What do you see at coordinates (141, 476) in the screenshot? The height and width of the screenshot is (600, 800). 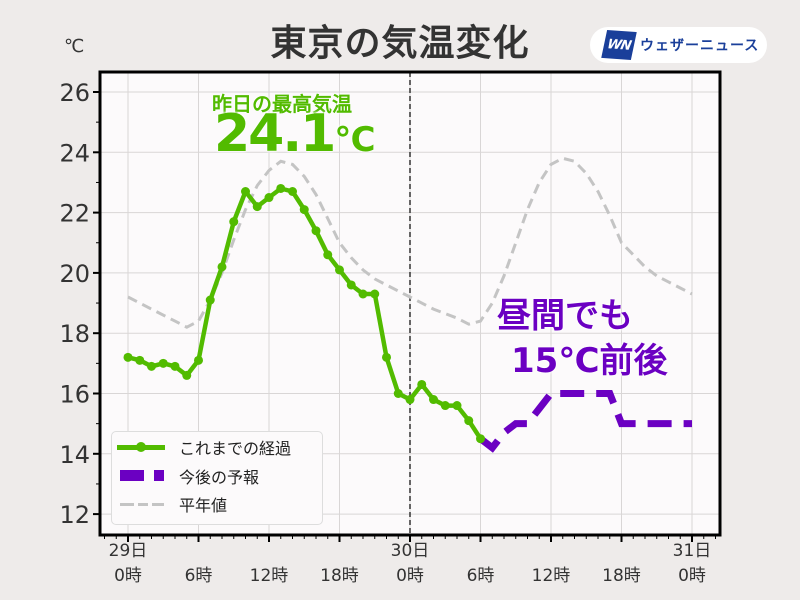 I see `forecast-line-icon` at bounding box center [141, 476].